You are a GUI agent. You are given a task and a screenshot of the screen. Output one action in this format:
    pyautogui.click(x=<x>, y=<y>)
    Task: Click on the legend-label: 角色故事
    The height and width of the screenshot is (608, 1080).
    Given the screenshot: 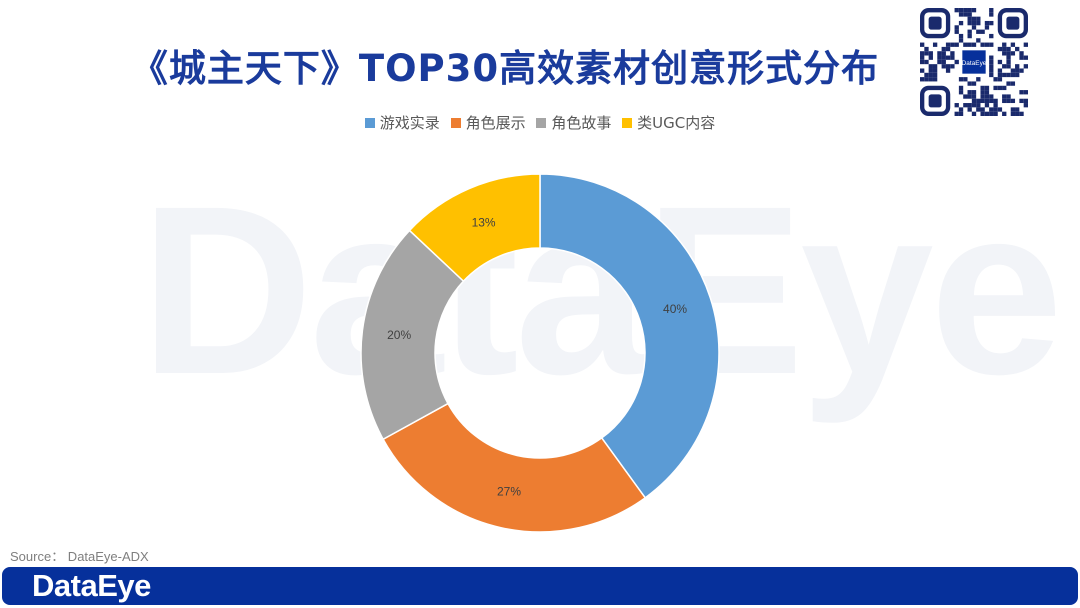 What is the action you would take?
    pyautogui.click(x=581, y=123)
    